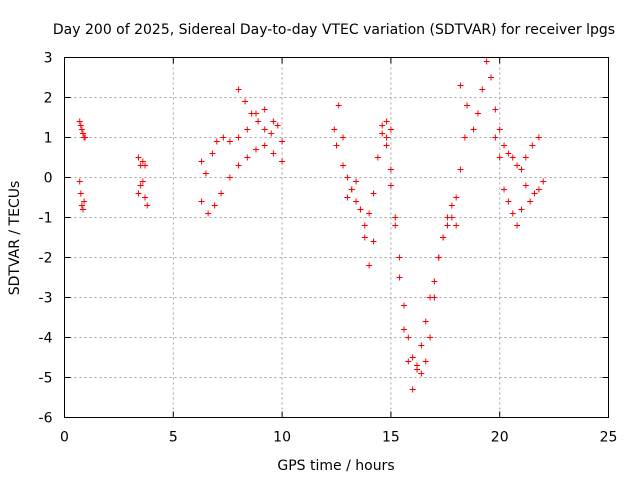 This screenshot has height=480, width=640. Describe the element at coordinates (64, 438) in the screenshot. I see `x-tick-label: 0` at that location.